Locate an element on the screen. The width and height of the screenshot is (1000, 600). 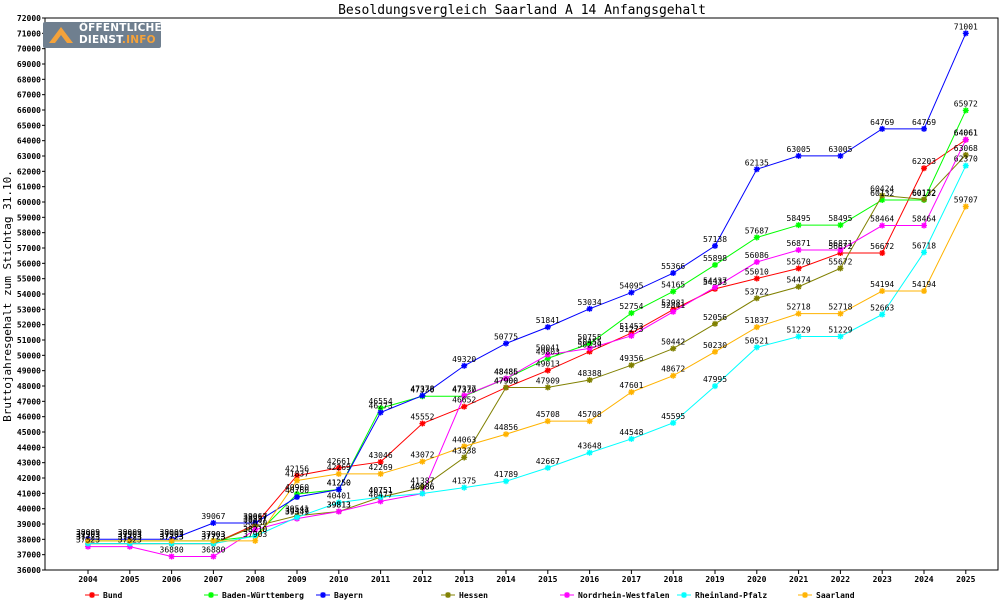
y-tick-label: 60000 is located at coordinates (29, 202).